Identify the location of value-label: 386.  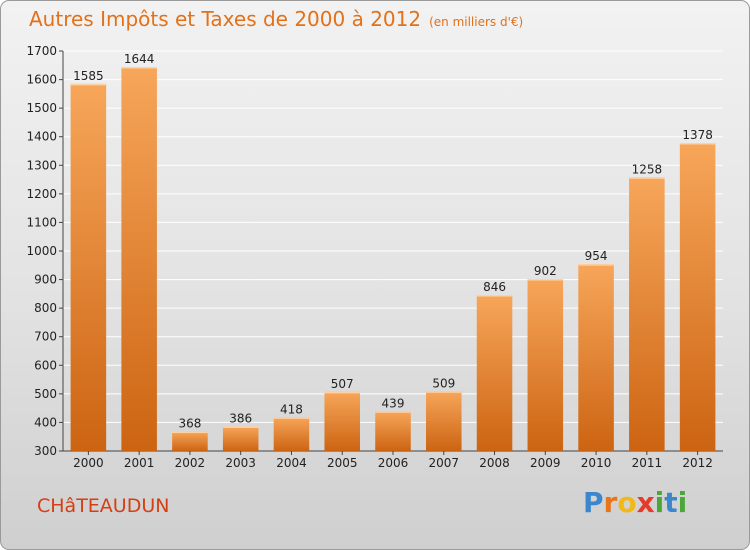
(240, 418).